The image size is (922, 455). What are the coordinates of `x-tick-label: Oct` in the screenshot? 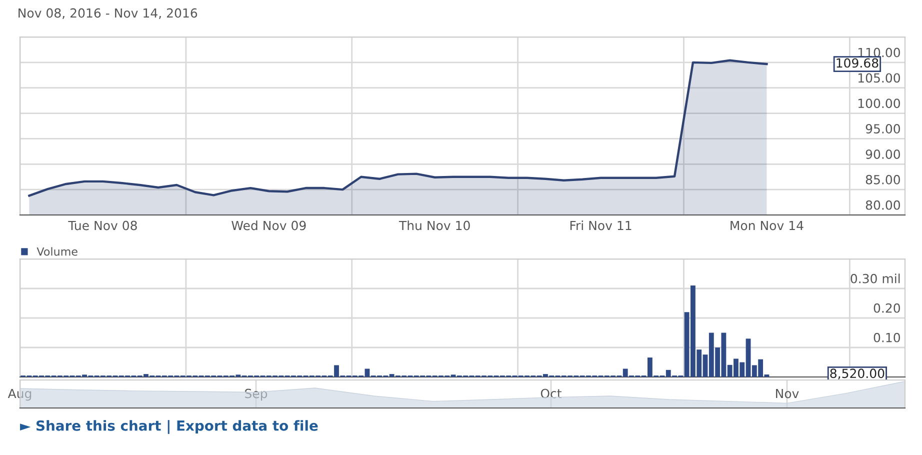 It's located at (551, 393).